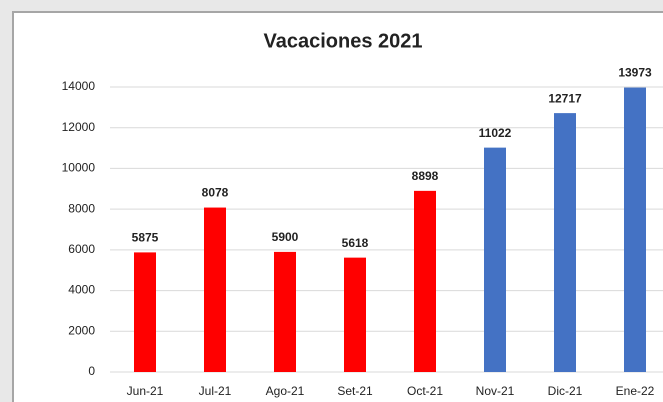 The height and width of the screenshot is (402, 663). I want to click on data-label: 5875, so click(145, 238).